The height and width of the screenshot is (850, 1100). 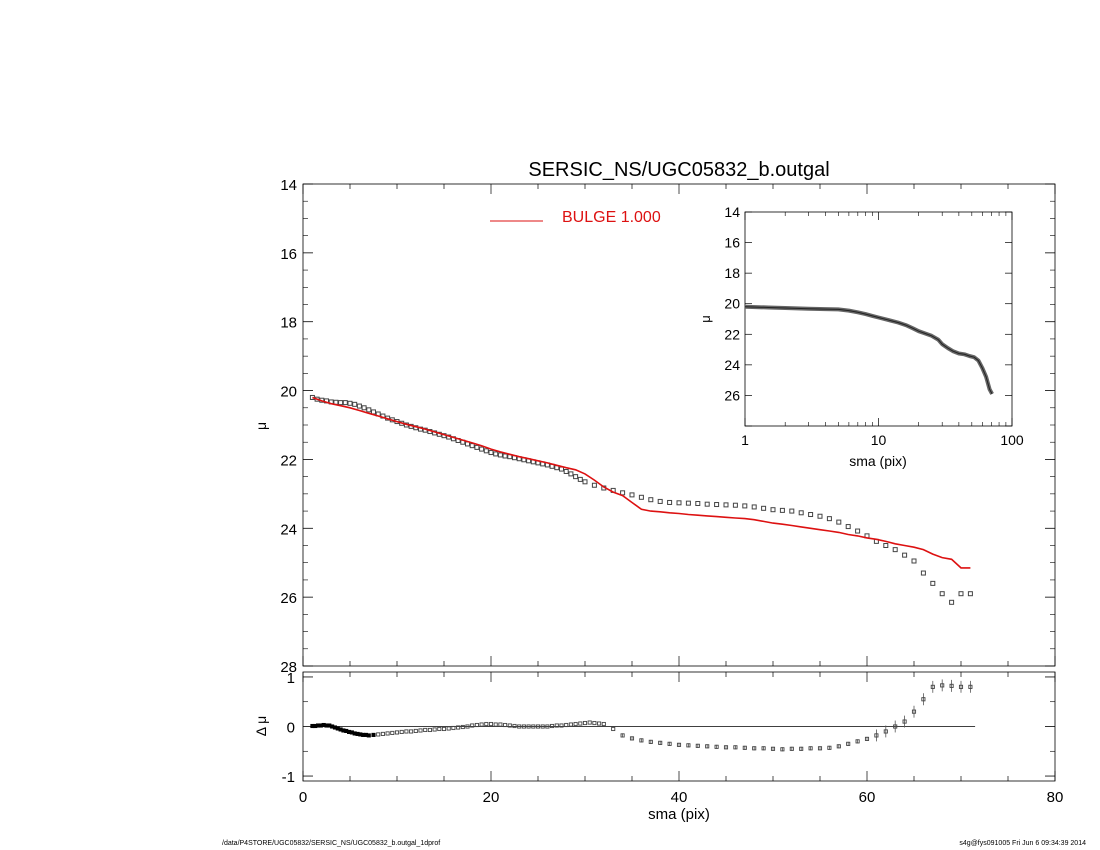 I want to click on residual-x-tick-label: 0, so click(x=303, y=797).